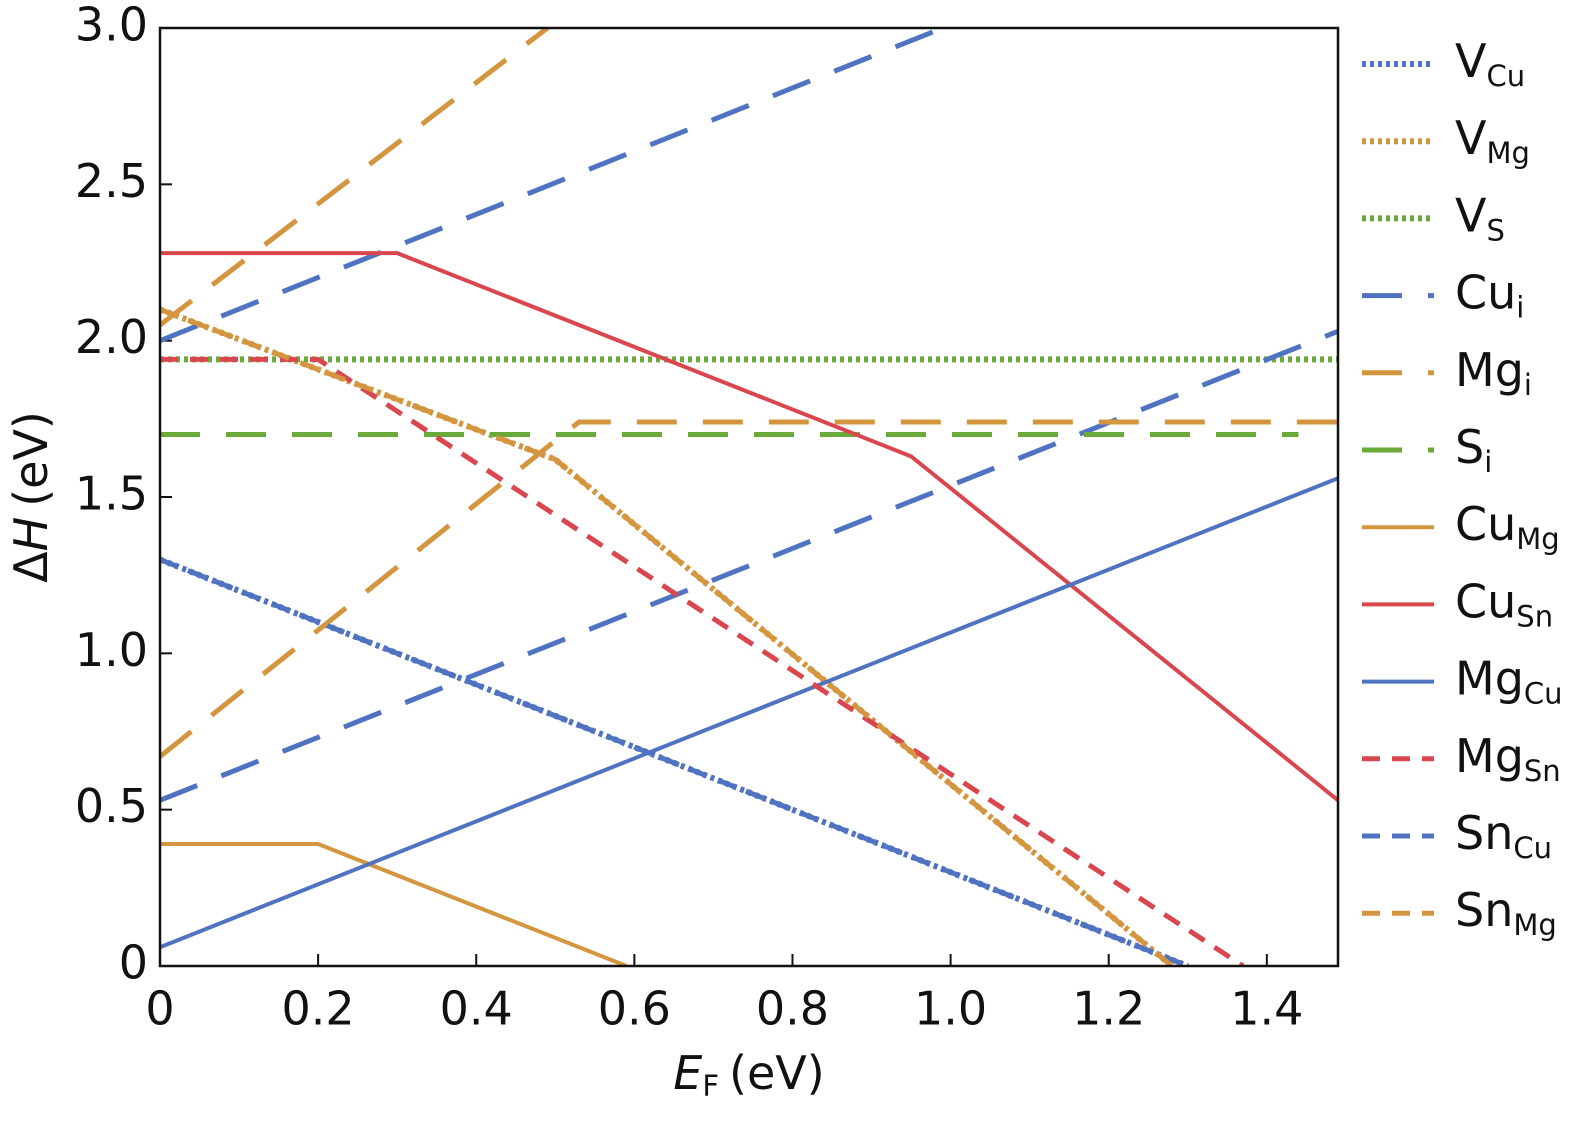 This screenshot has height=1122, width=1575. Describe the element at coordinates (133, 963) in the screenshot. I see `y-tick-label: 0` at that location.